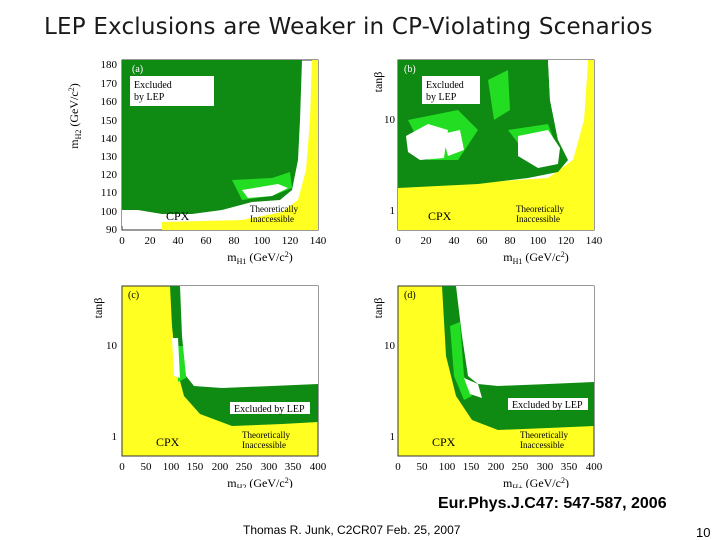  Describe the element at coordinates (390, 165) in the screenshot. I see `panel-b-yticks: 10 1` at that location.